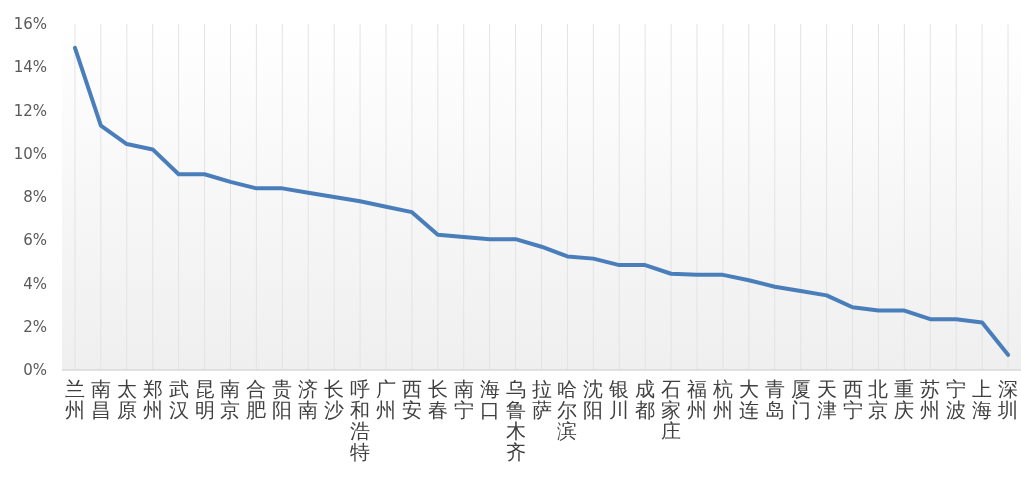  I want to click on y-tick-label: 6%, so click(35, 240).